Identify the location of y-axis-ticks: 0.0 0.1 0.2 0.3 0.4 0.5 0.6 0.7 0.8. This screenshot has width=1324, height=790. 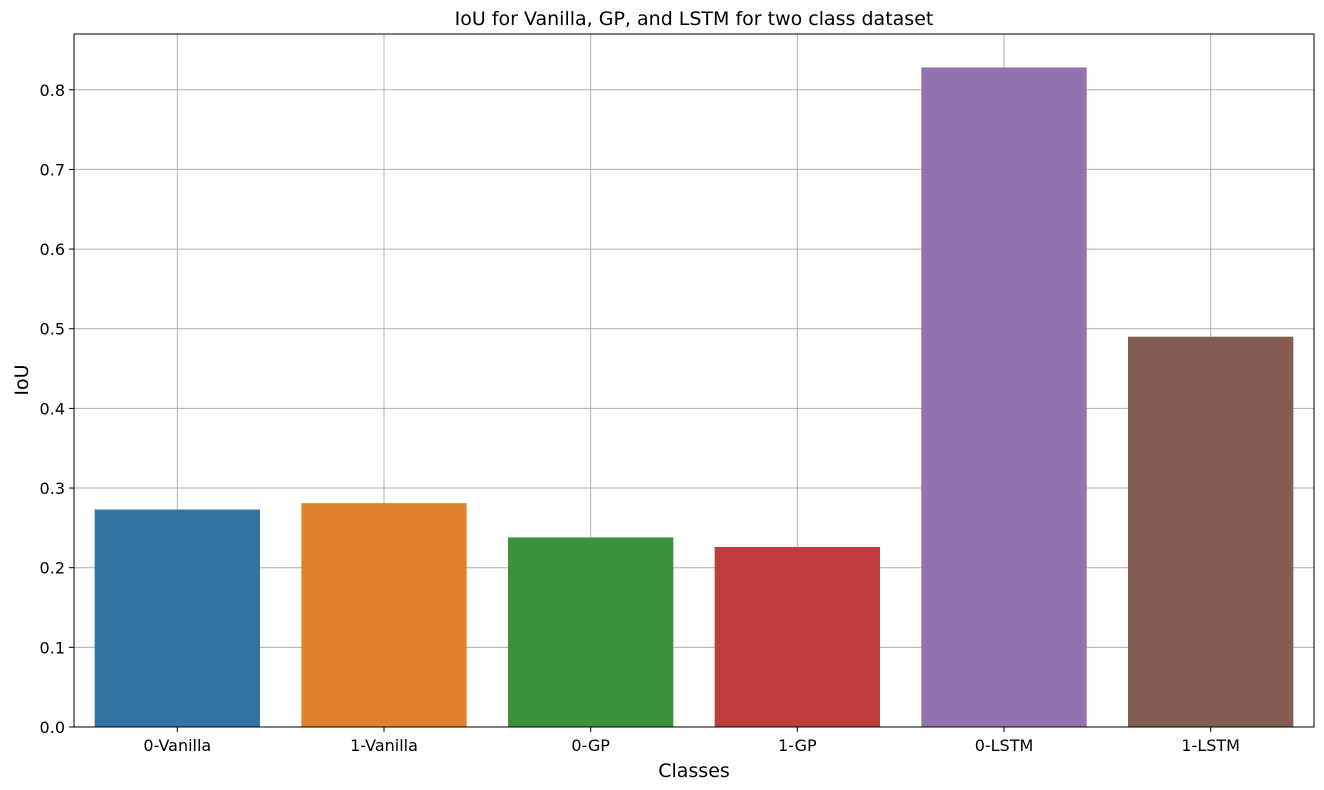
(57, 409).